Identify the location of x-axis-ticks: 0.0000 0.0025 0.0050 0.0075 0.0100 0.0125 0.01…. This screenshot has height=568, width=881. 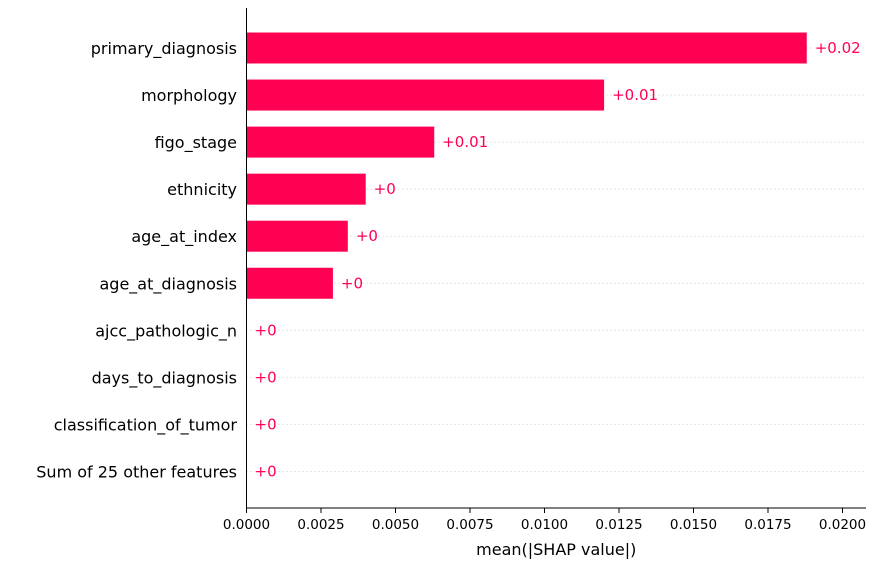
(544, 520).